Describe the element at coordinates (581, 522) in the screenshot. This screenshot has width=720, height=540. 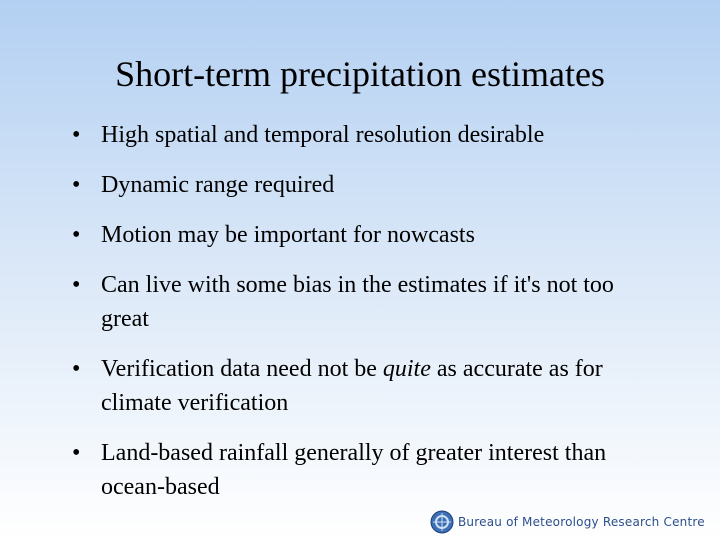
I see `logo-text: Bureau of Meteorology Research Centre` at that location.